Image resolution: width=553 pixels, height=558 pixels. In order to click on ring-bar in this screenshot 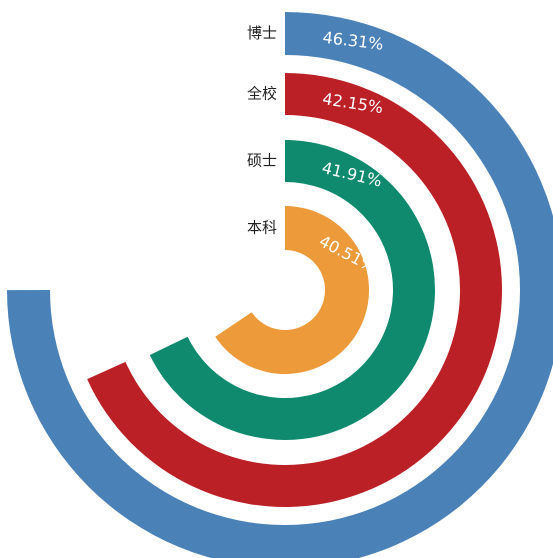, I will do `click(292, 290)`.